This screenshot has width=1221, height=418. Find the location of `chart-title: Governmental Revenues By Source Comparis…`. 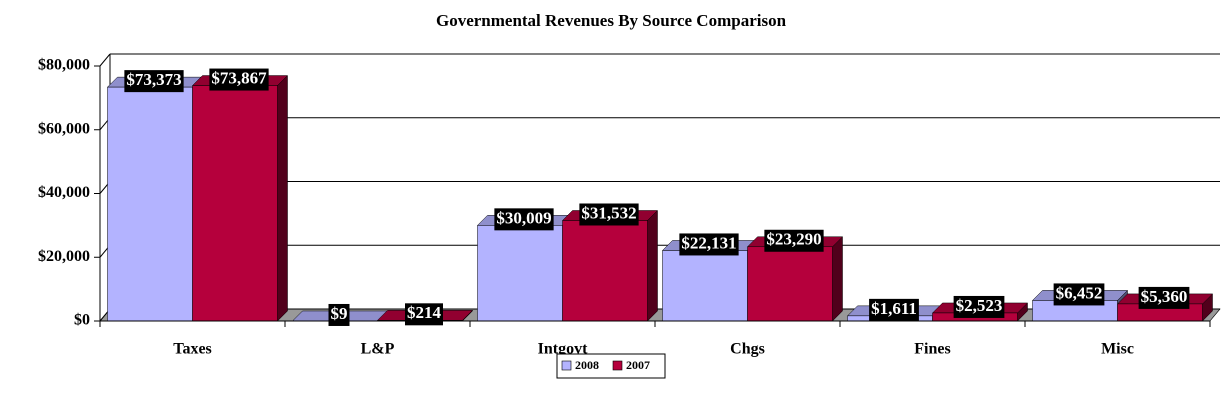

chart-title: Governmental Revenues By Source Comparis… is located at coordinates (611, 20).